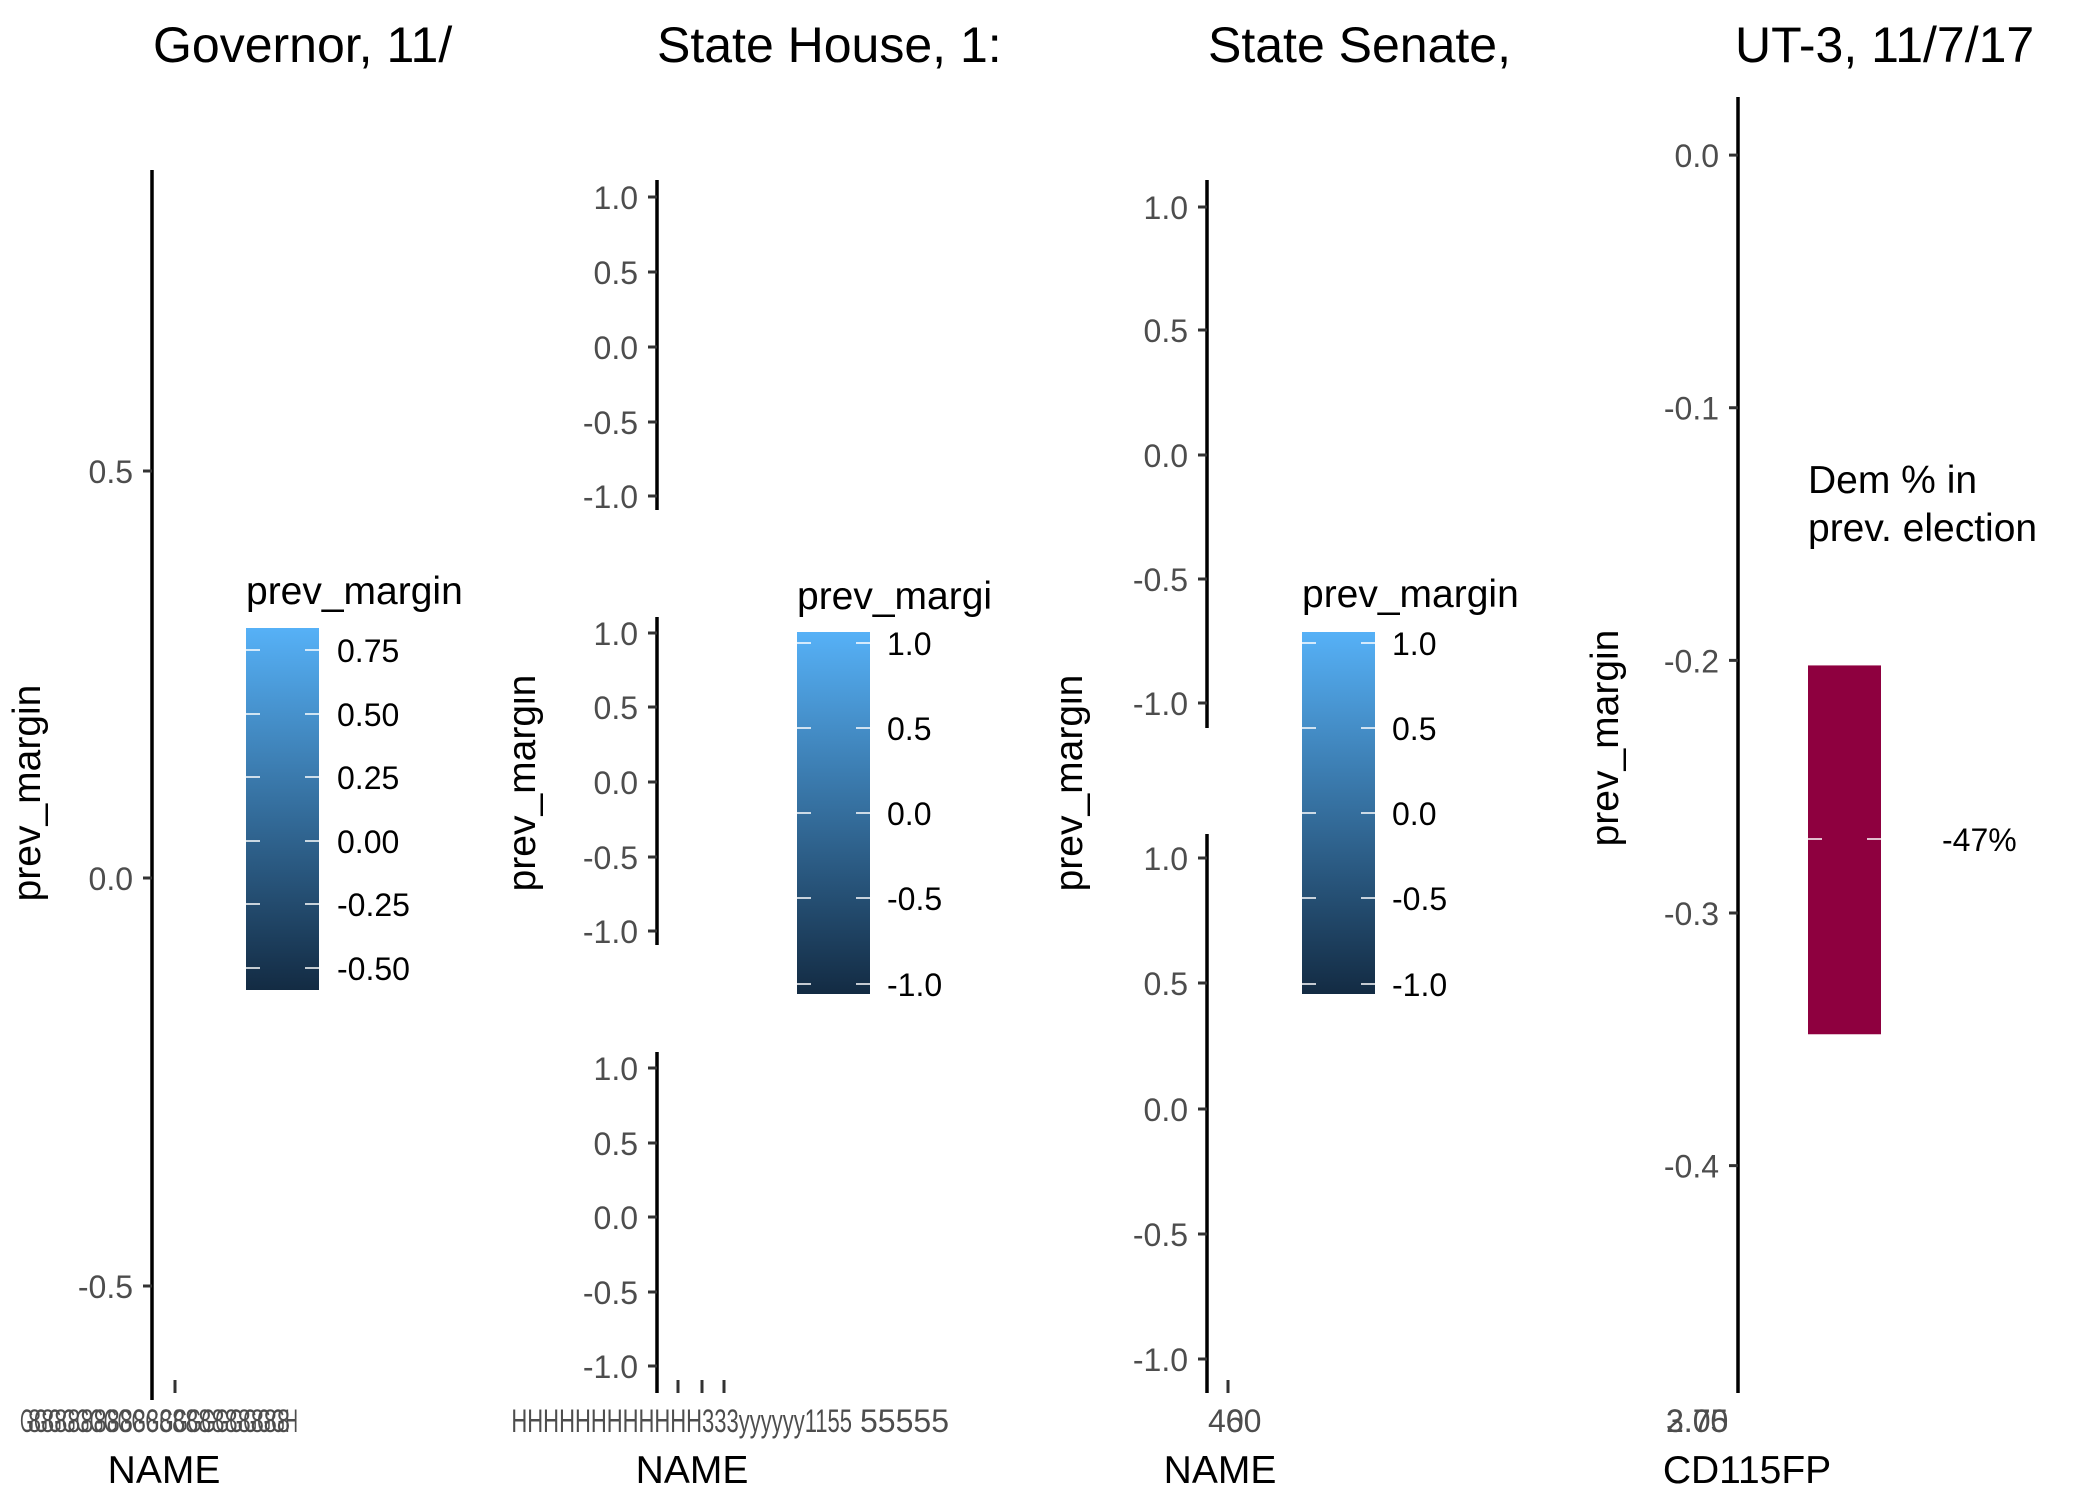 Image resolution: width=2100 pixels, height=1500 pixels. What do you see at coordinates (914, 985) in the screenshot?
I see `state-house-legend-tick-label: -1.0` at bounding box center [914, 985].